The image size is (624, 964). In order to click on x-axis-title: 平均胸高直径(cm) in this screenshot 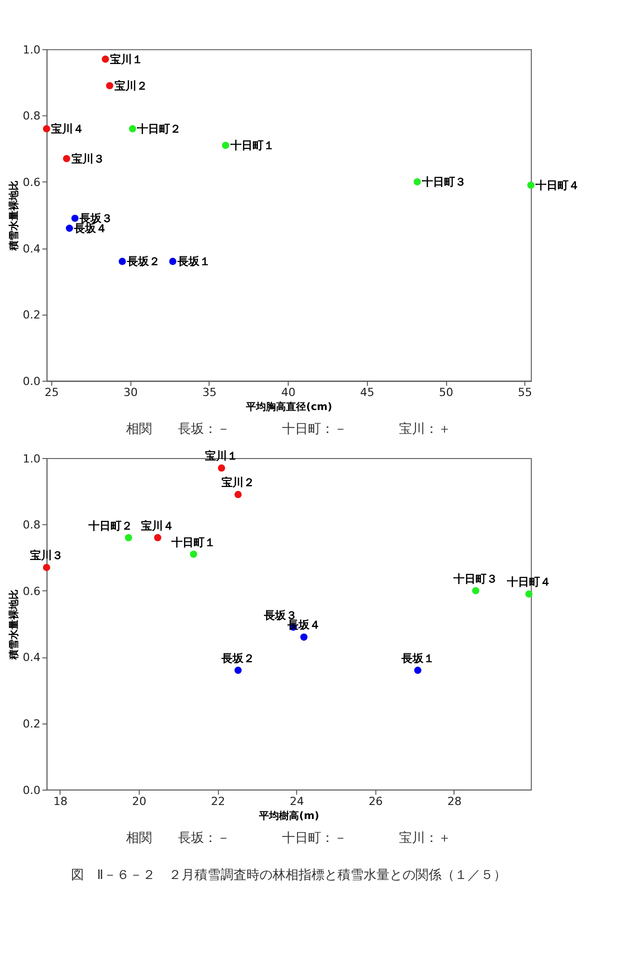, I will do `click(288, 407)`.